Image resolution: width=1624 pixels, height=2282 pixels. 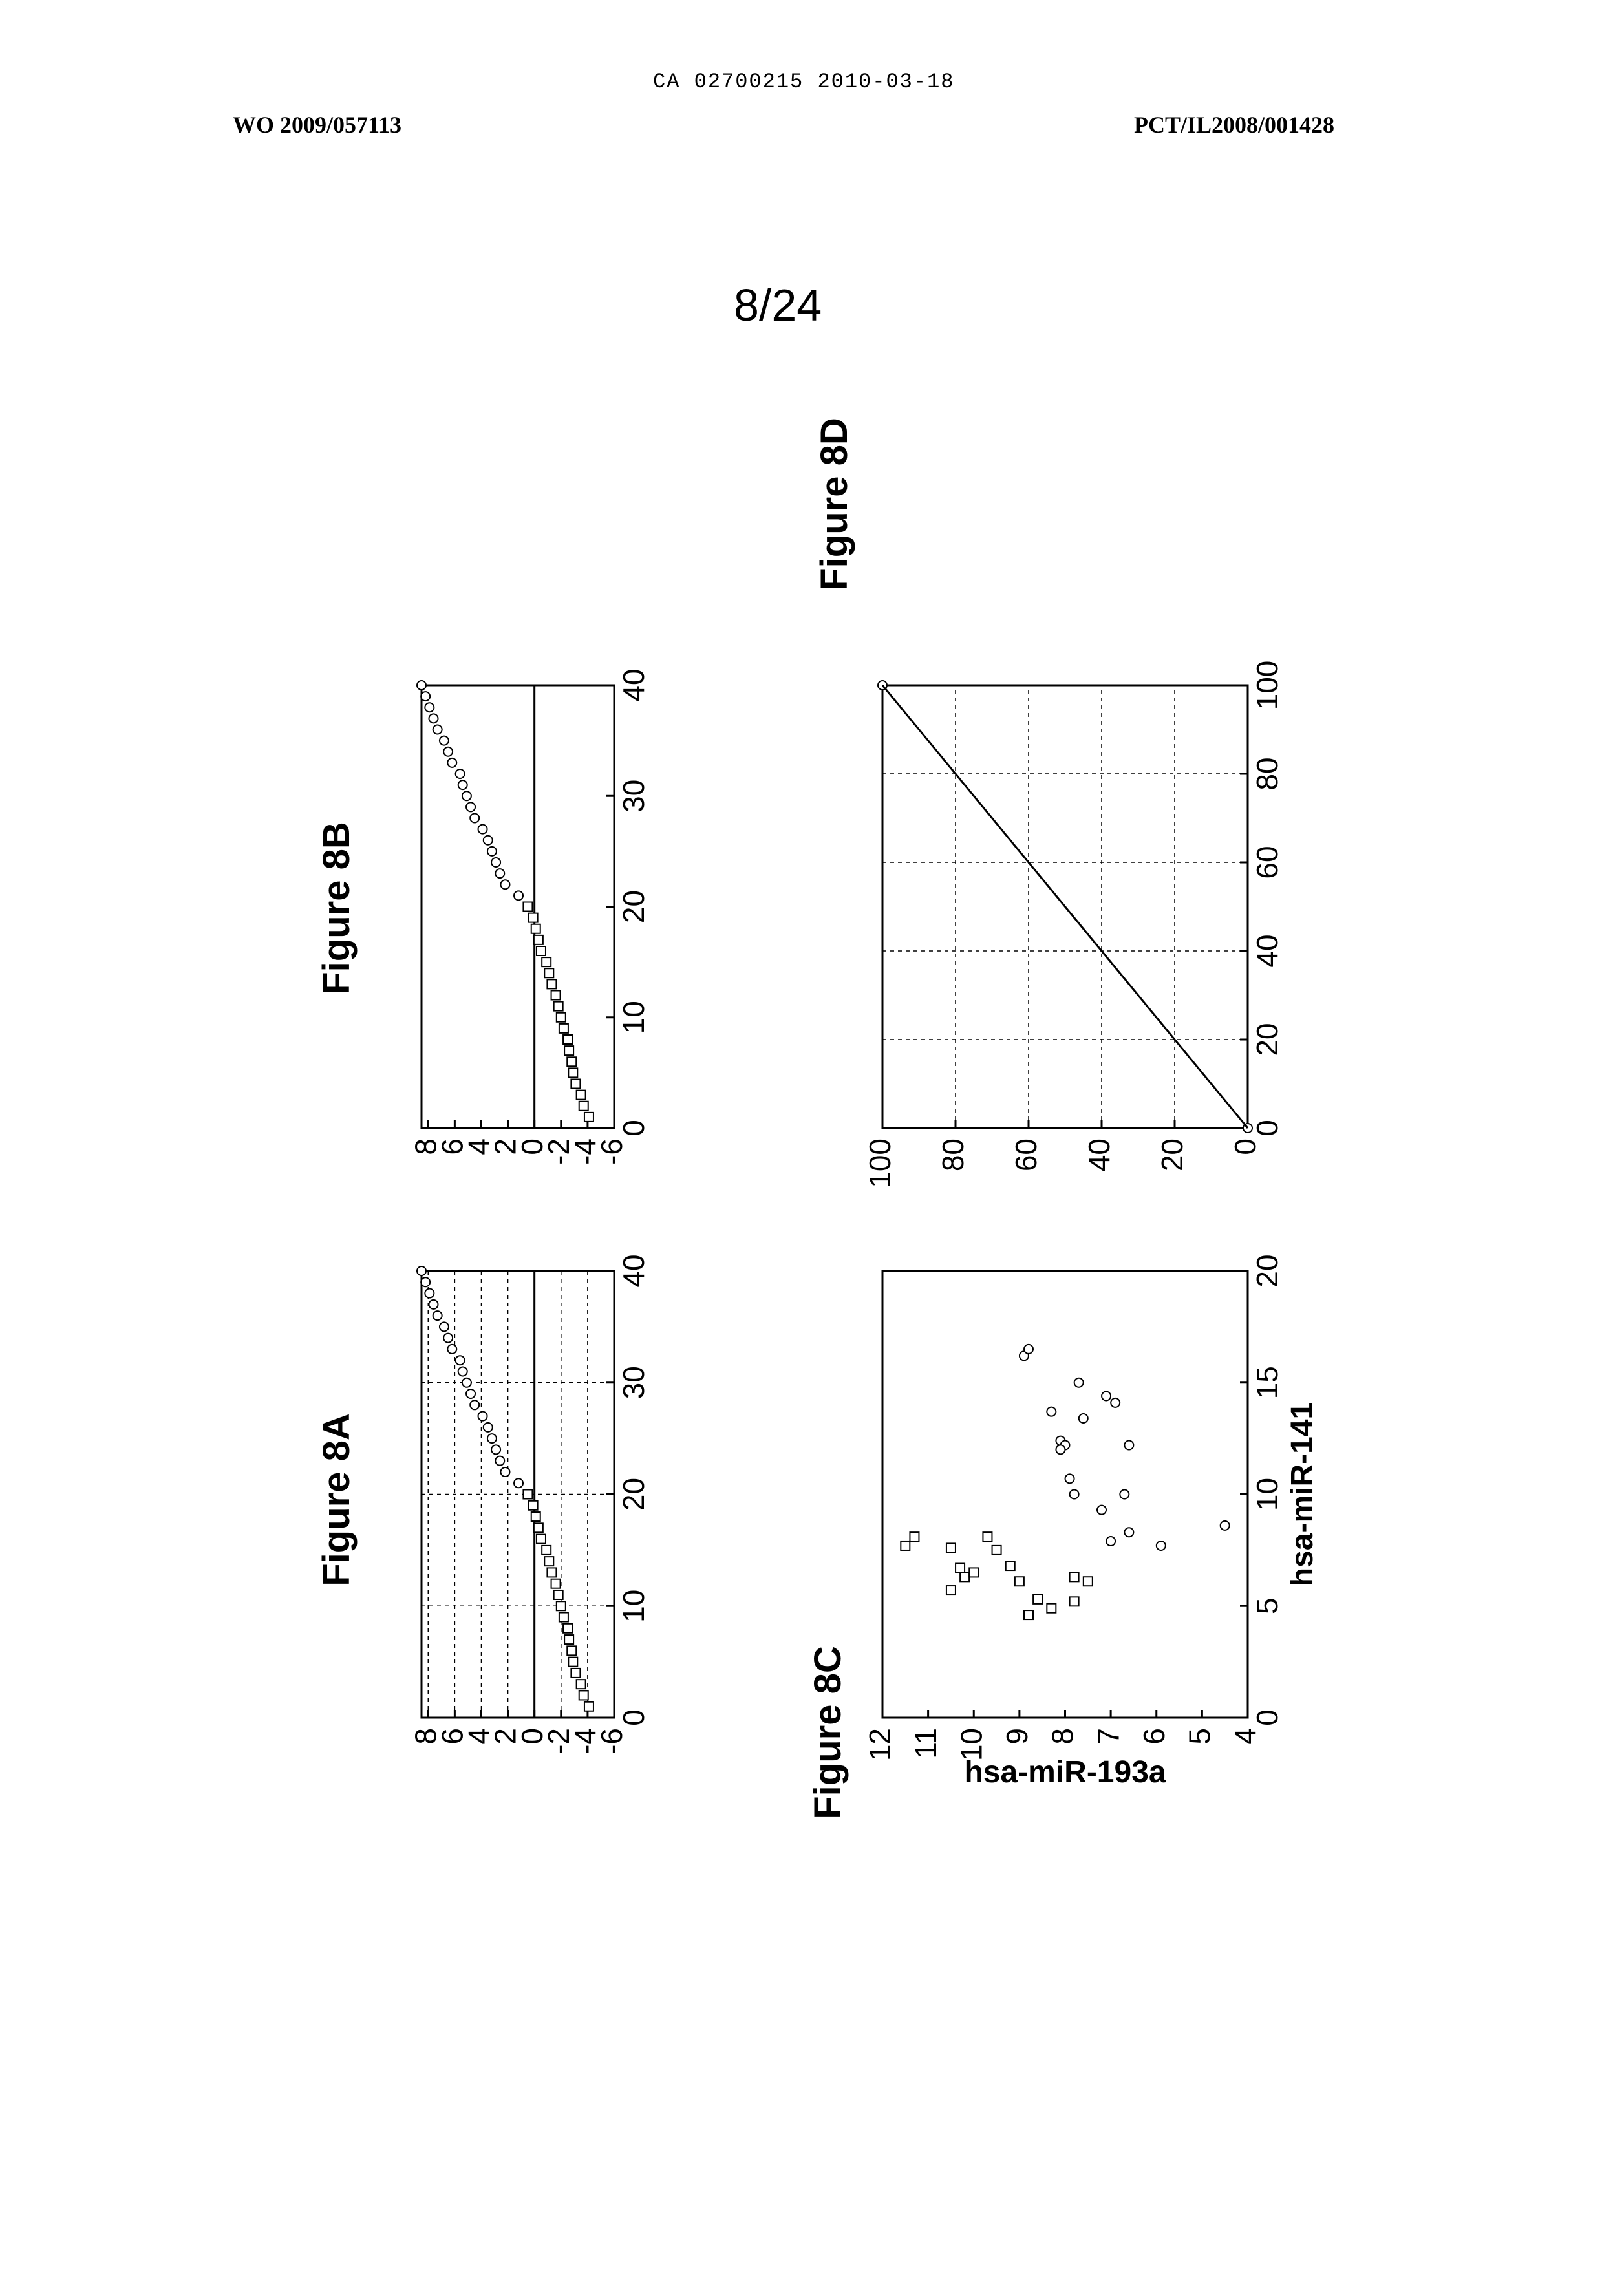 I want to click on chart-8C-ytick-label: 8, so click(x=1063, y=1737).